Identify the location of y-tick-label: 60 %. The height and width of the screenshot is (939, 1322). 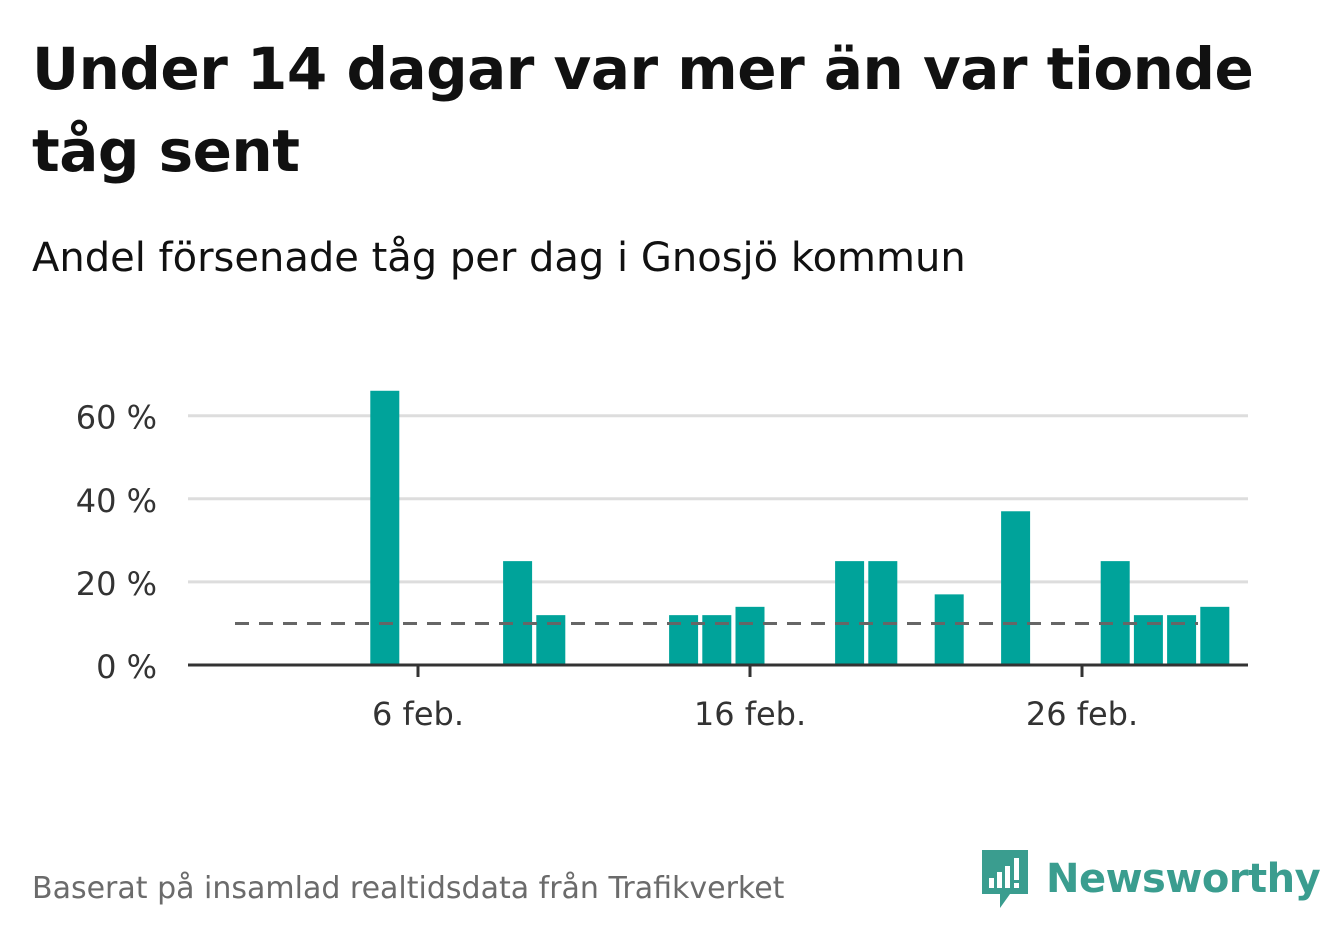
(116, 418).